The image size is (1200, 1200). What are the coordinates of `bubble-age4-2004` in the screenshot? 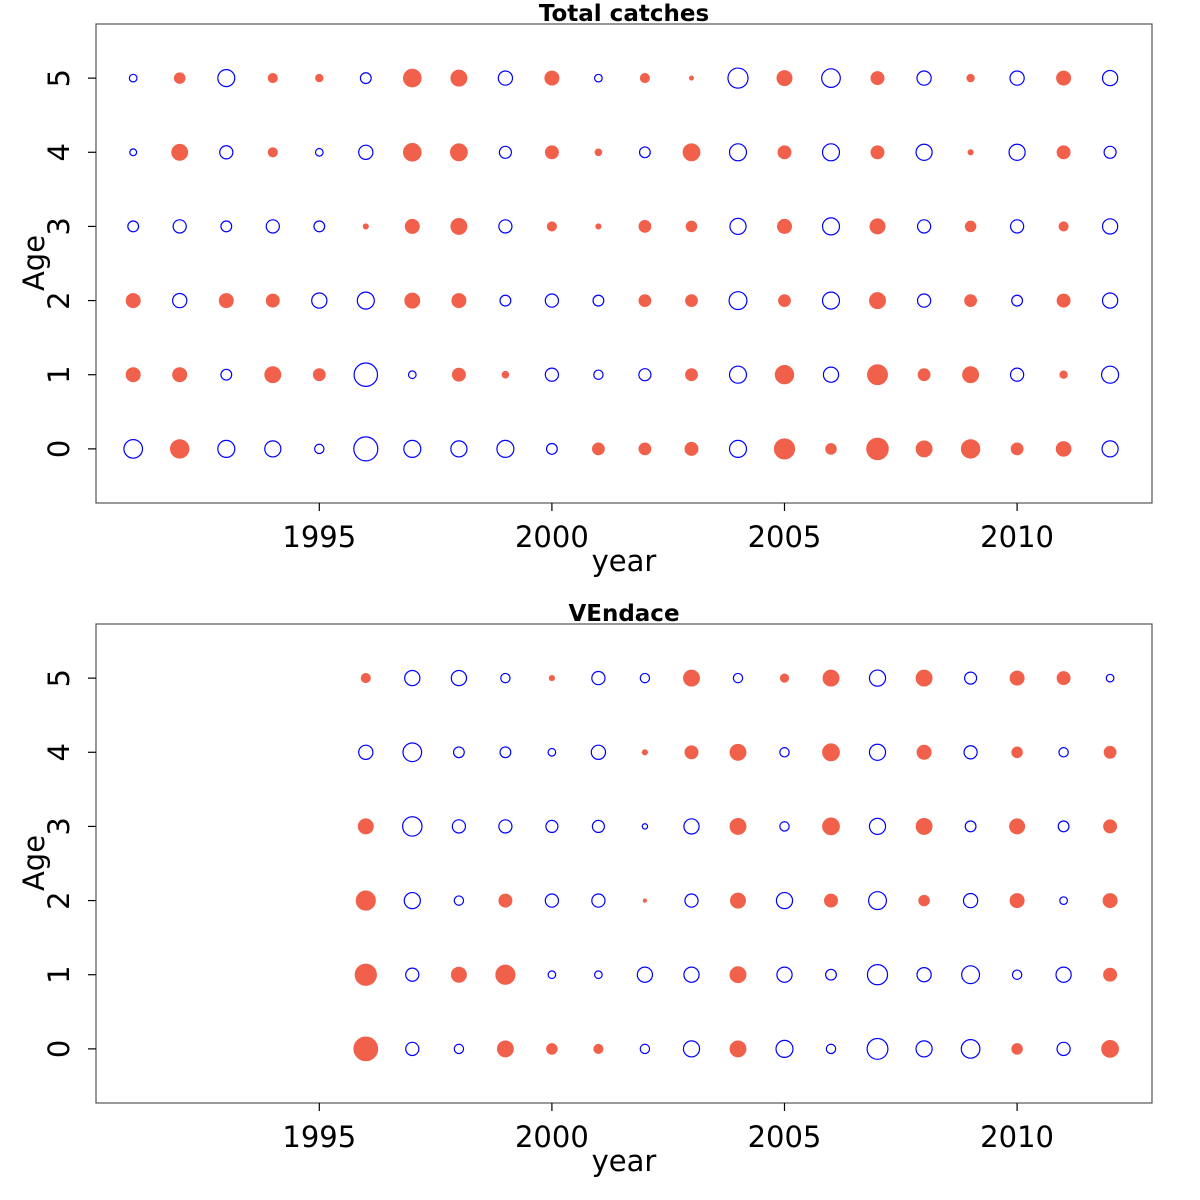 It's located at (738, 152).